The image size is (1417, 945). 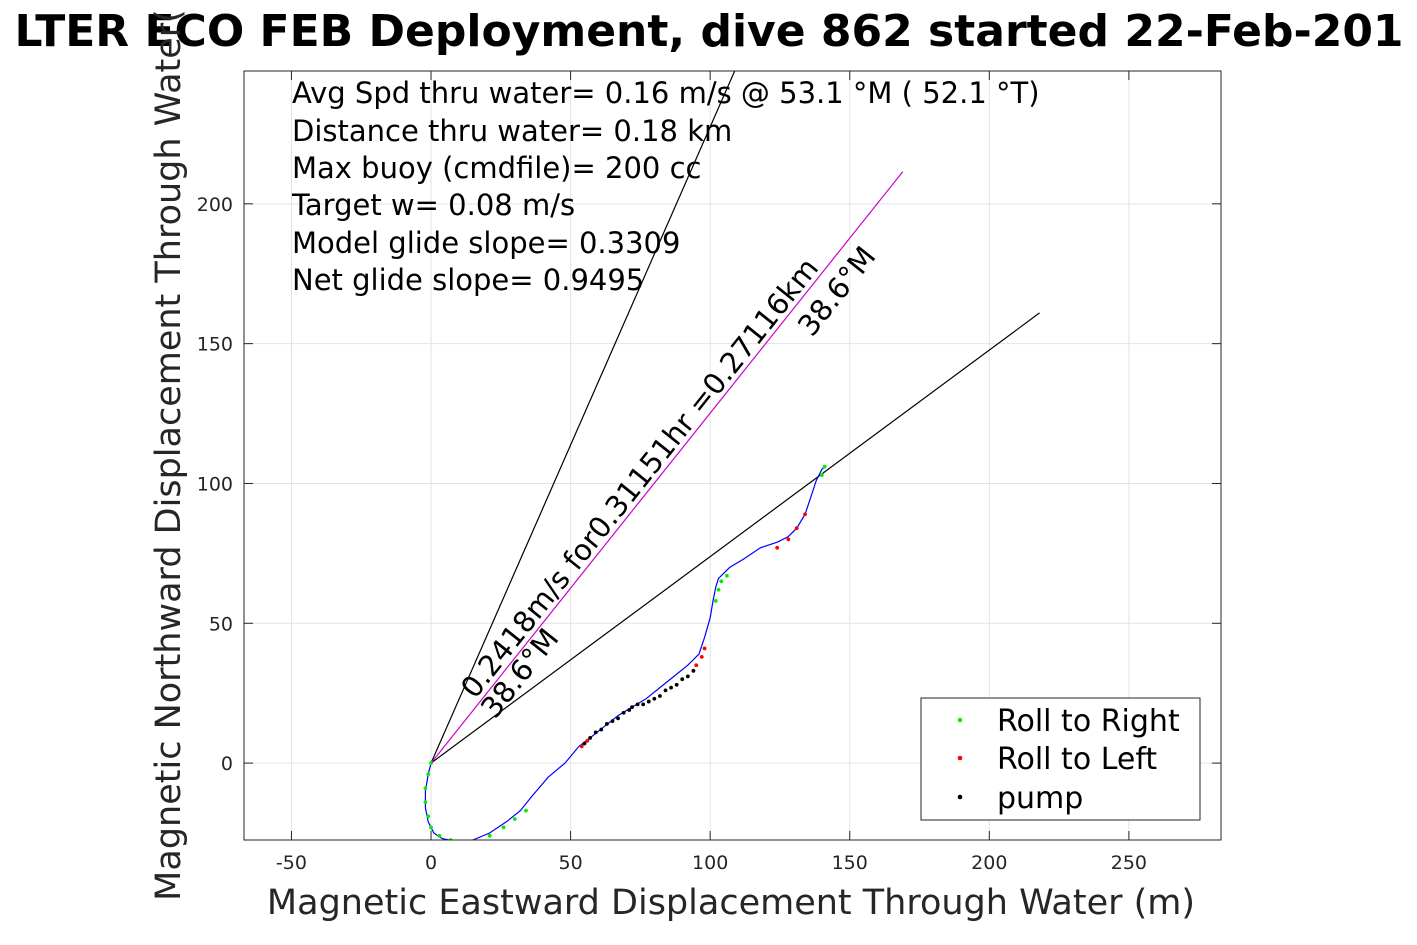 I want to click on x-tick-label: 250, so click(x=1129, y=863).